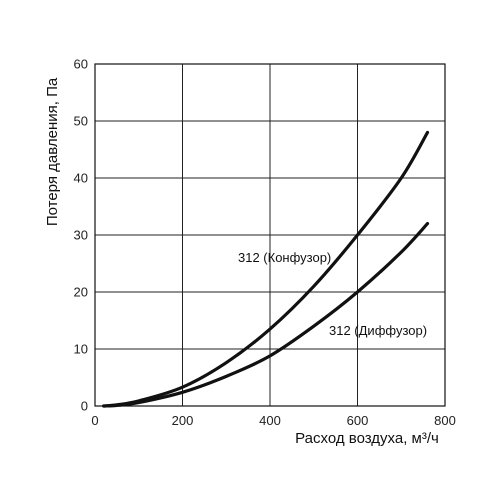  I want to click on series-label-diffuzor: 312 (Диффузор), so click(378, 330).